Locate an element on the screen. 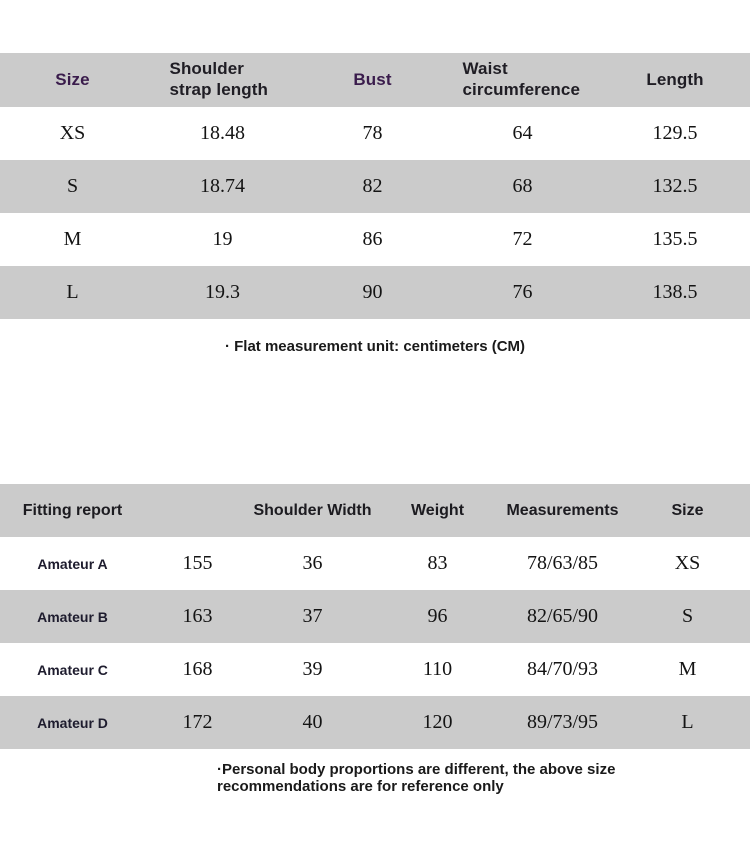 This screenshot has width=750, height=851. size-table-row-l: L 19.3 90 76 138.5 is located at coordinates (375, 292).